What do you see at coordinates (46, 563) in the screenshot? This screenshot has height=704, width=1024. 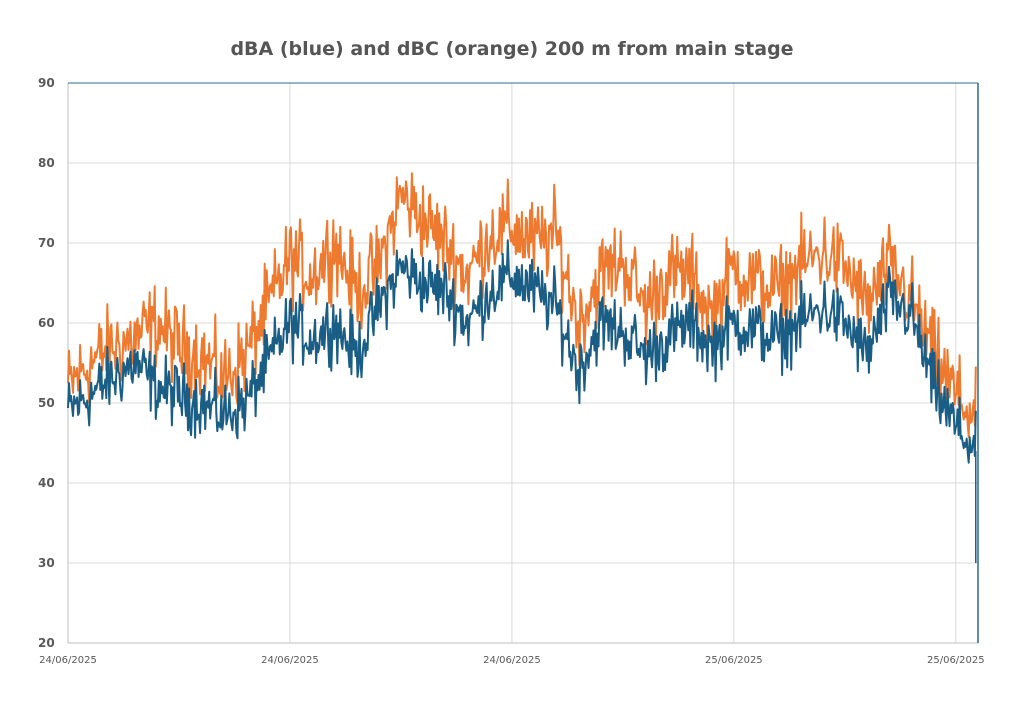 I see `y-tick-label: 30` at bounding box center [46, 563].